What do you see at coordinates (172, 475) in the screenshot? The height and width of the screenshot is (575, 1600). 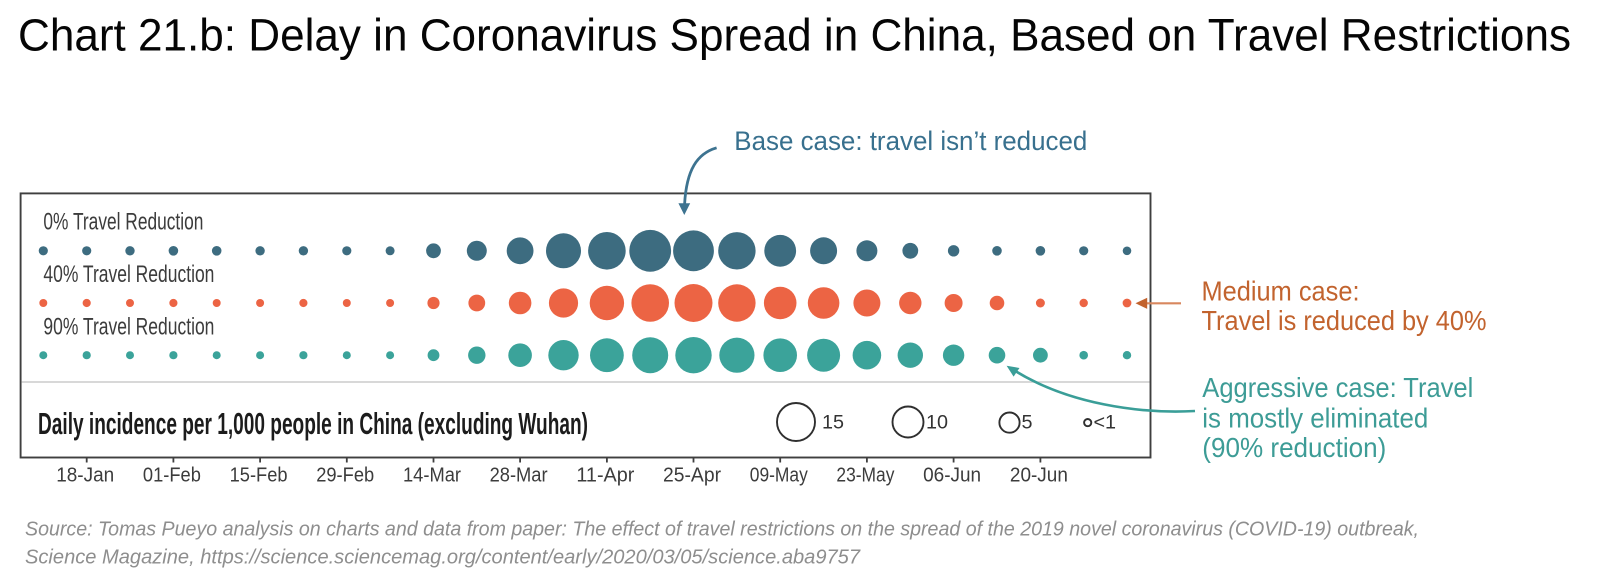 I see `svg-text: 01-Feb` at bounding box center [172, 475].